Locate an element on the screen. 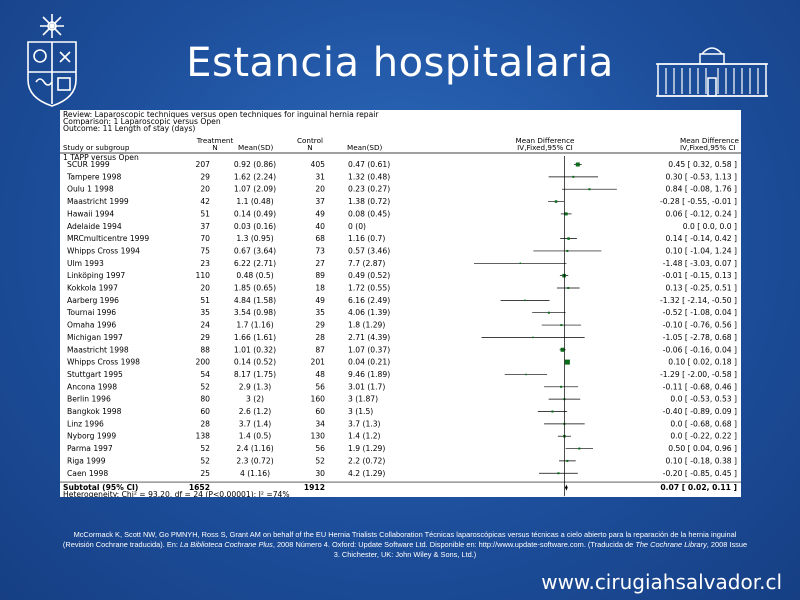  control-mean-sd: 1.38 (0.72) is located at coordinates (369, 201).